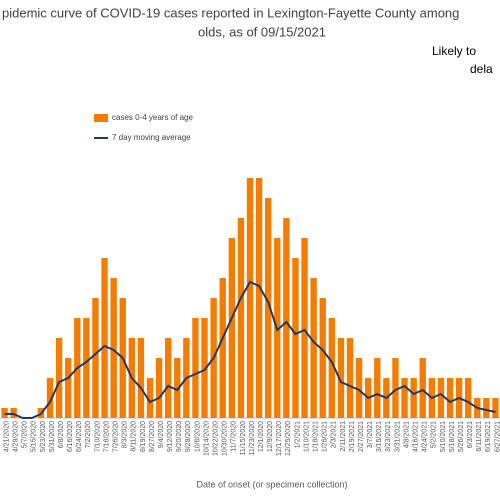  I want to click on x-tick-label: 2/19/2021, so click(352, 436).